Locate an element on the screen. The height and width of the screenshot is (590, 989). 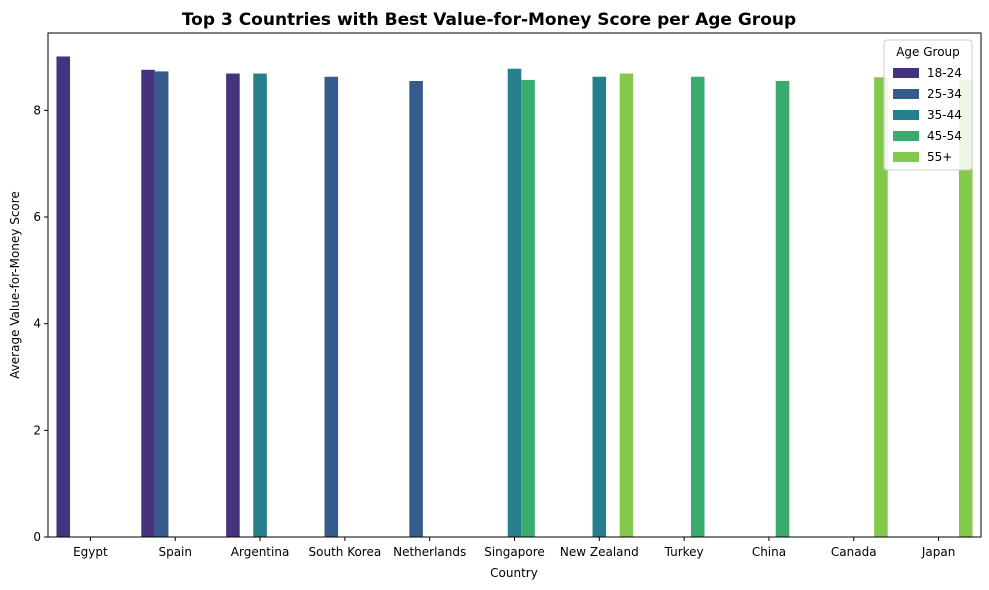
bar-55+-japan is located at coordinates (965, 308).